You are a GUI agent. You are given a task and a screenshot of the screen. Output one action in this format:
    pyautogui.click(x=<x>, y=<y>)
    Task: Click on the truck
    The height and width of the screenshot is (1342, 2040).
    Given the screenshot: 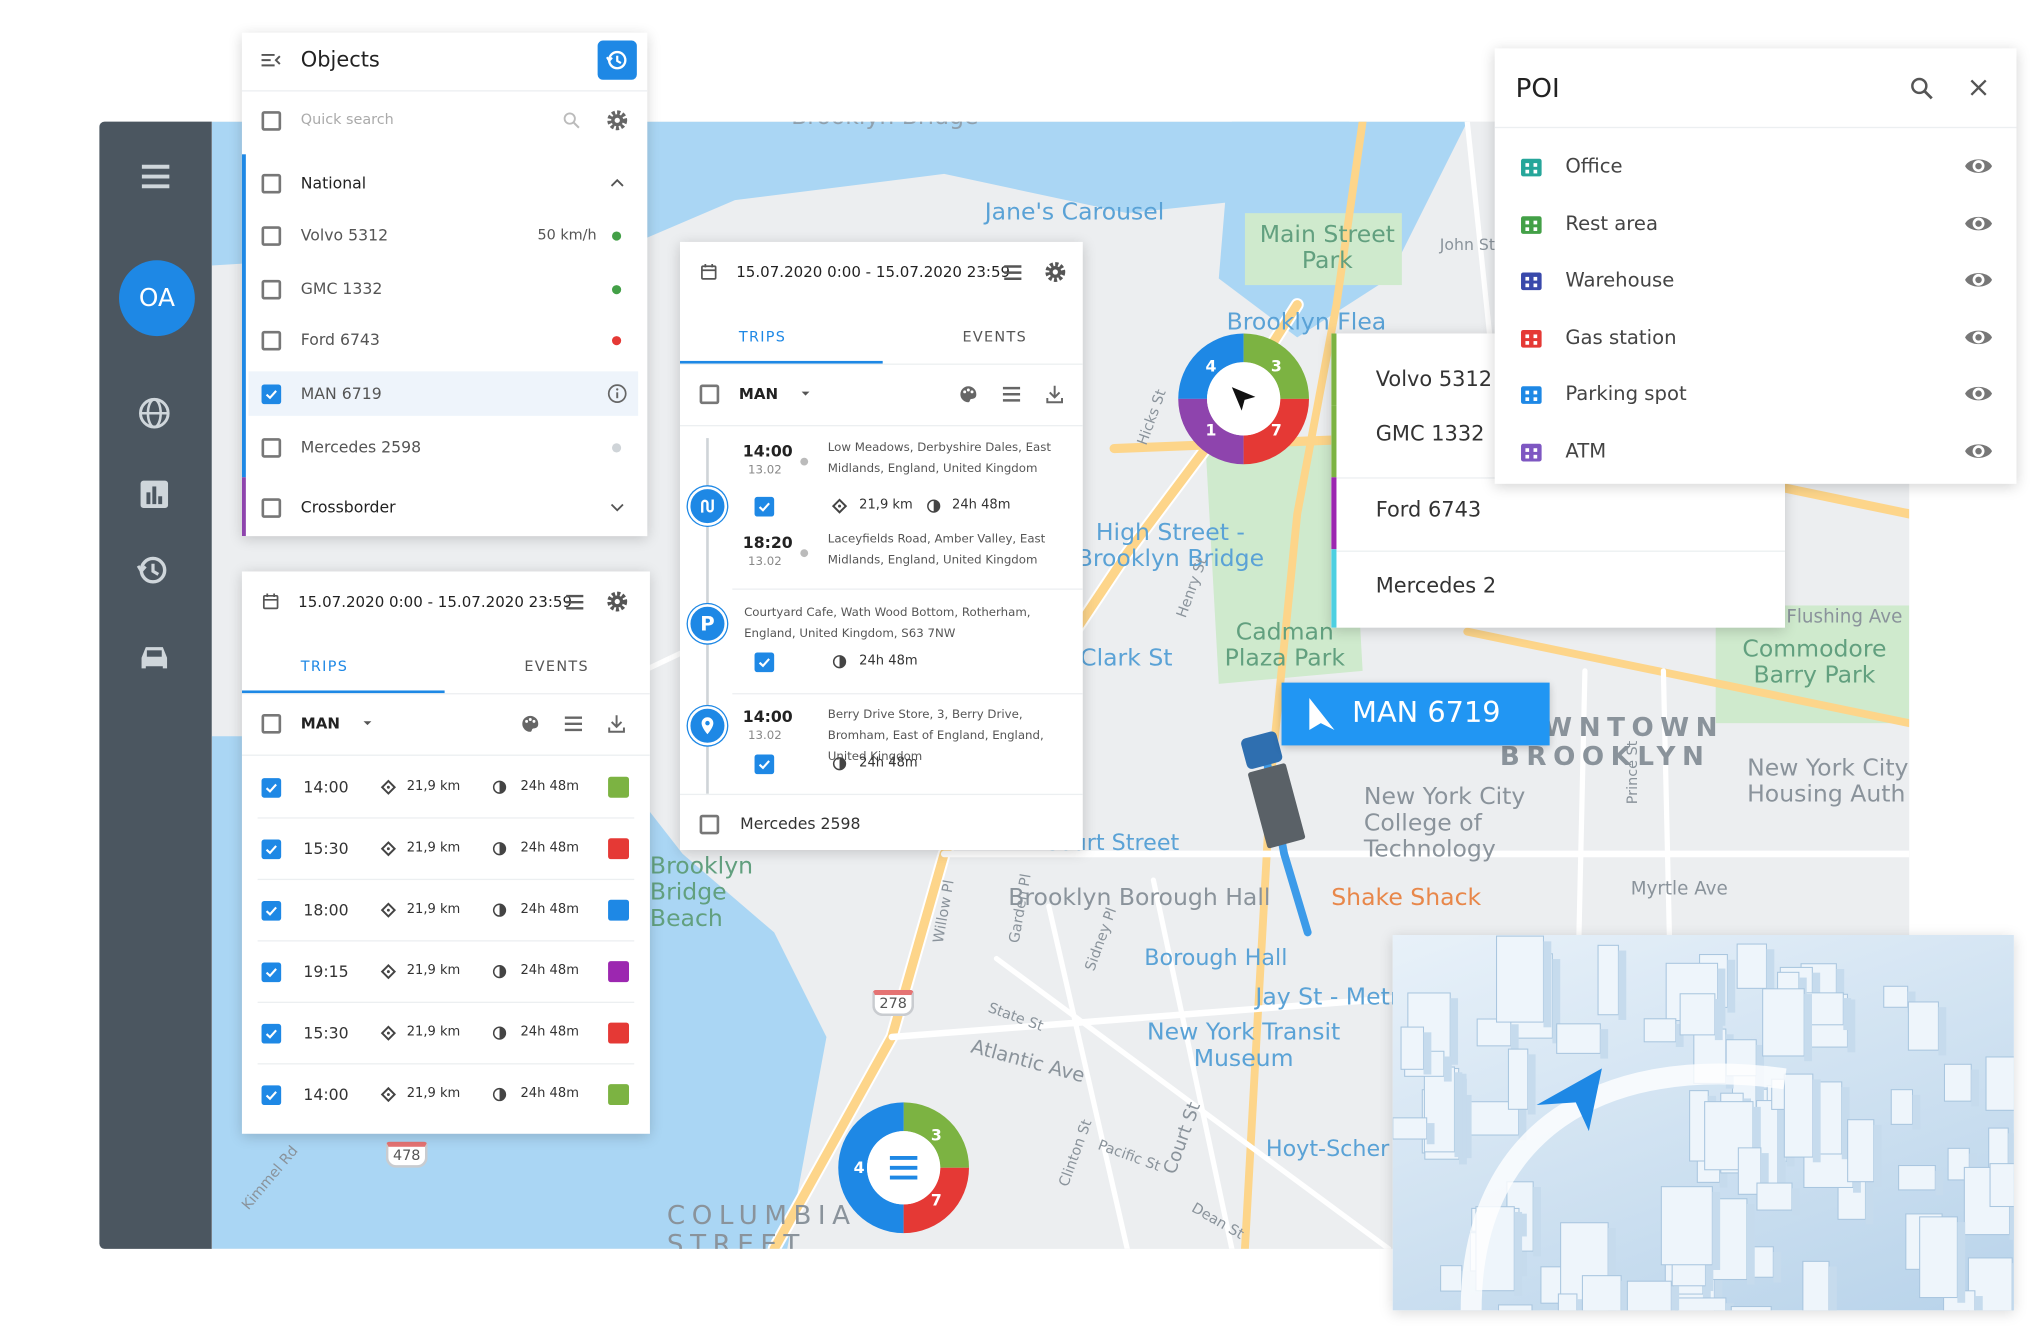 What is the action you would take?
    pyautogui.click(x=1273, y=790)
    